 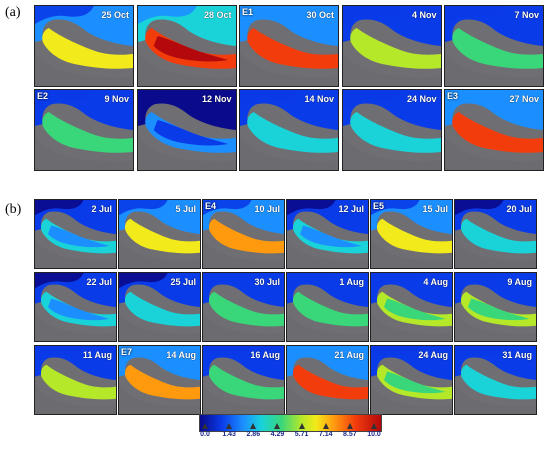 I want to click on date-label: 5 Jul, so click(x=185, y=209).